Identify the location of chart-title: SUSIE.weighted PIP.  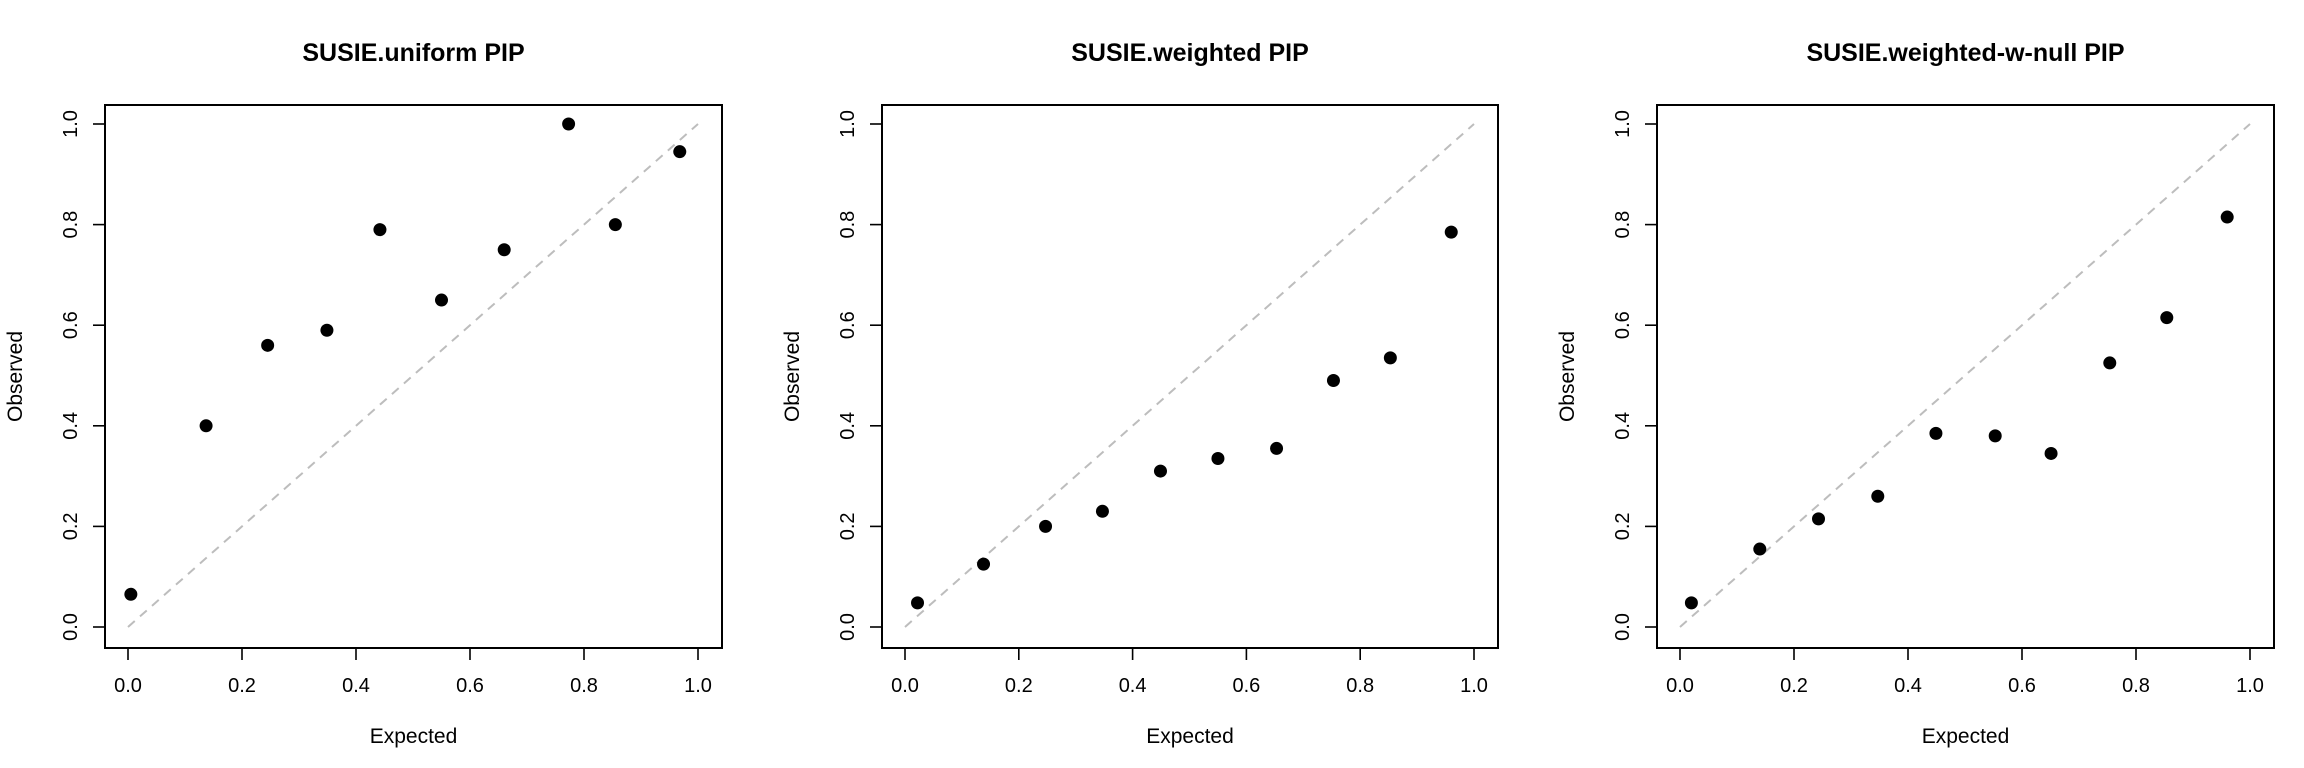
(1190, 53).